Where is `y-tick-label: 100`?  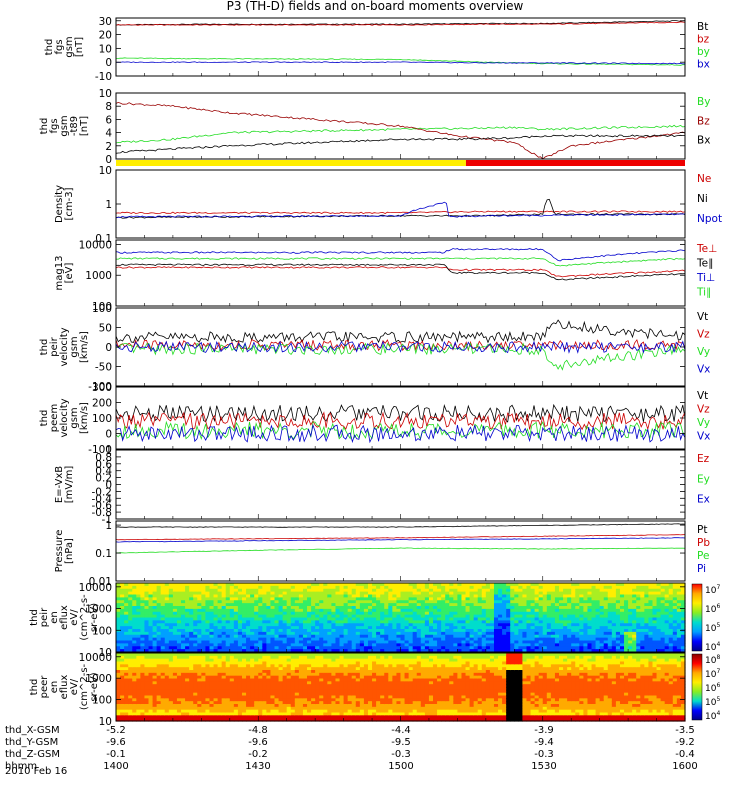 y-tick-label: 100 is located at coordinates (102, 307).